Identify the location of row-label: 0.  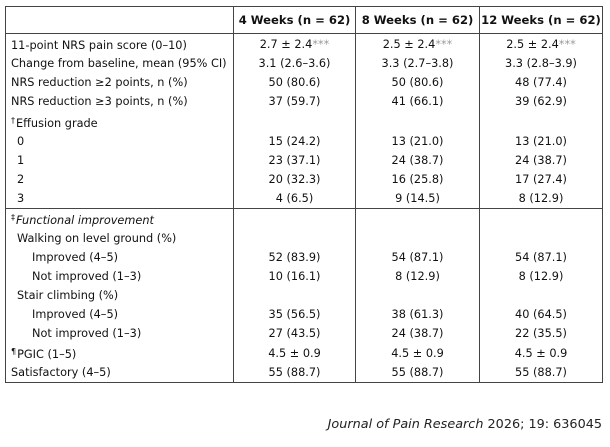
(21, 142).